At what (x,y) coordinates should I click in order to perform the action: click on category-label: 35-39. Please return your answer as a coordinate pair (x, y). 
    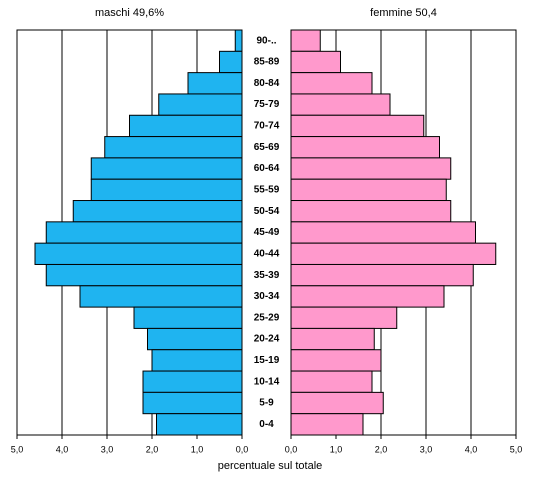
    Looking at the image, I should click on (267, 275).